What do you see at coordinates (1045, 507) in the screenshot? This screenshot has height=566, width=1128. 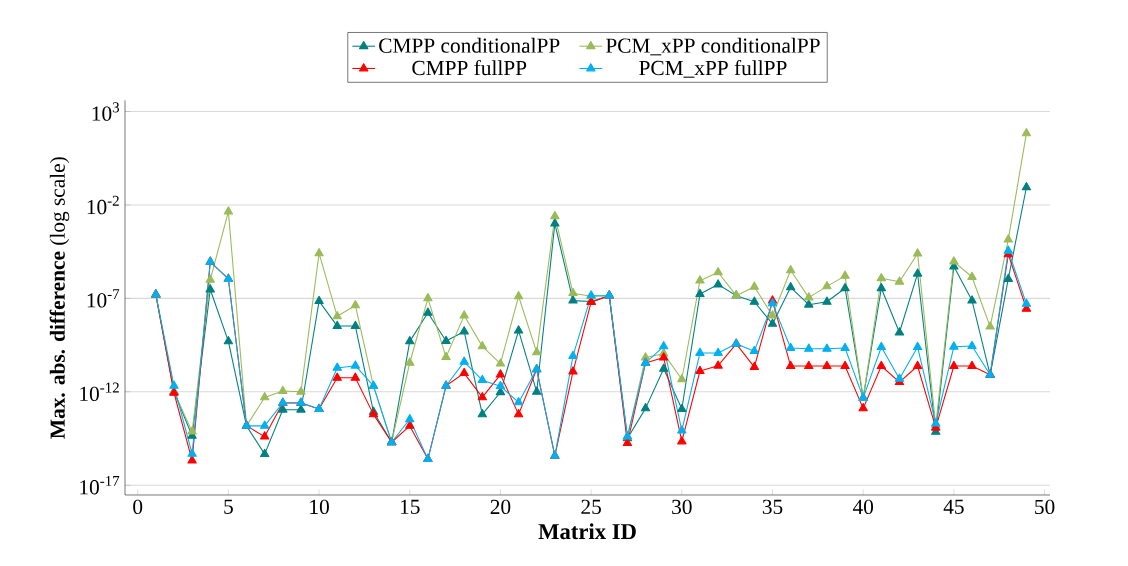 I see `x-tick-label: 50` at bounding box center [1045, 507].